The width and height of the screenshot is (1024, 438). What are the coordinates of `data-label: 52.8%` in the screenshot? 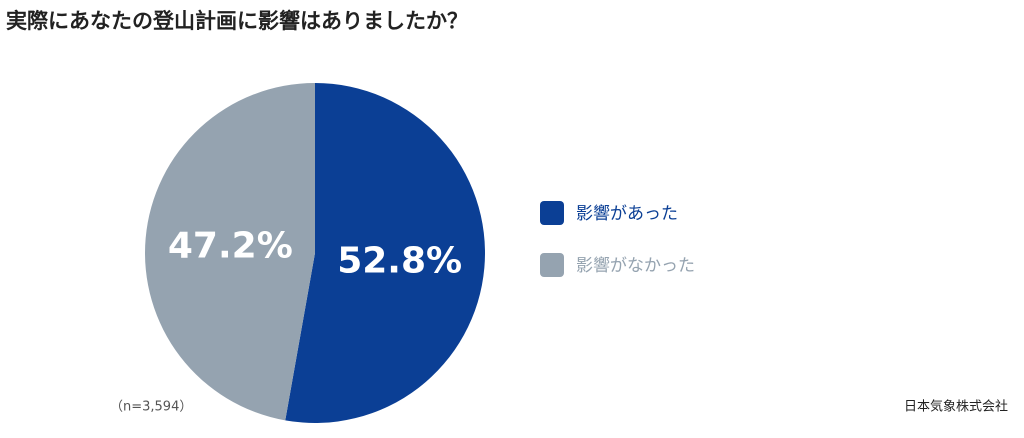 It's located at (399, 260).